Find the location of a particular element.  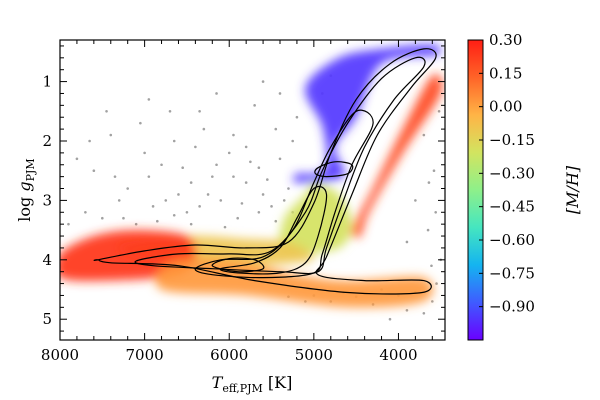

y-label-main: log is located at coordinates (24, 207).